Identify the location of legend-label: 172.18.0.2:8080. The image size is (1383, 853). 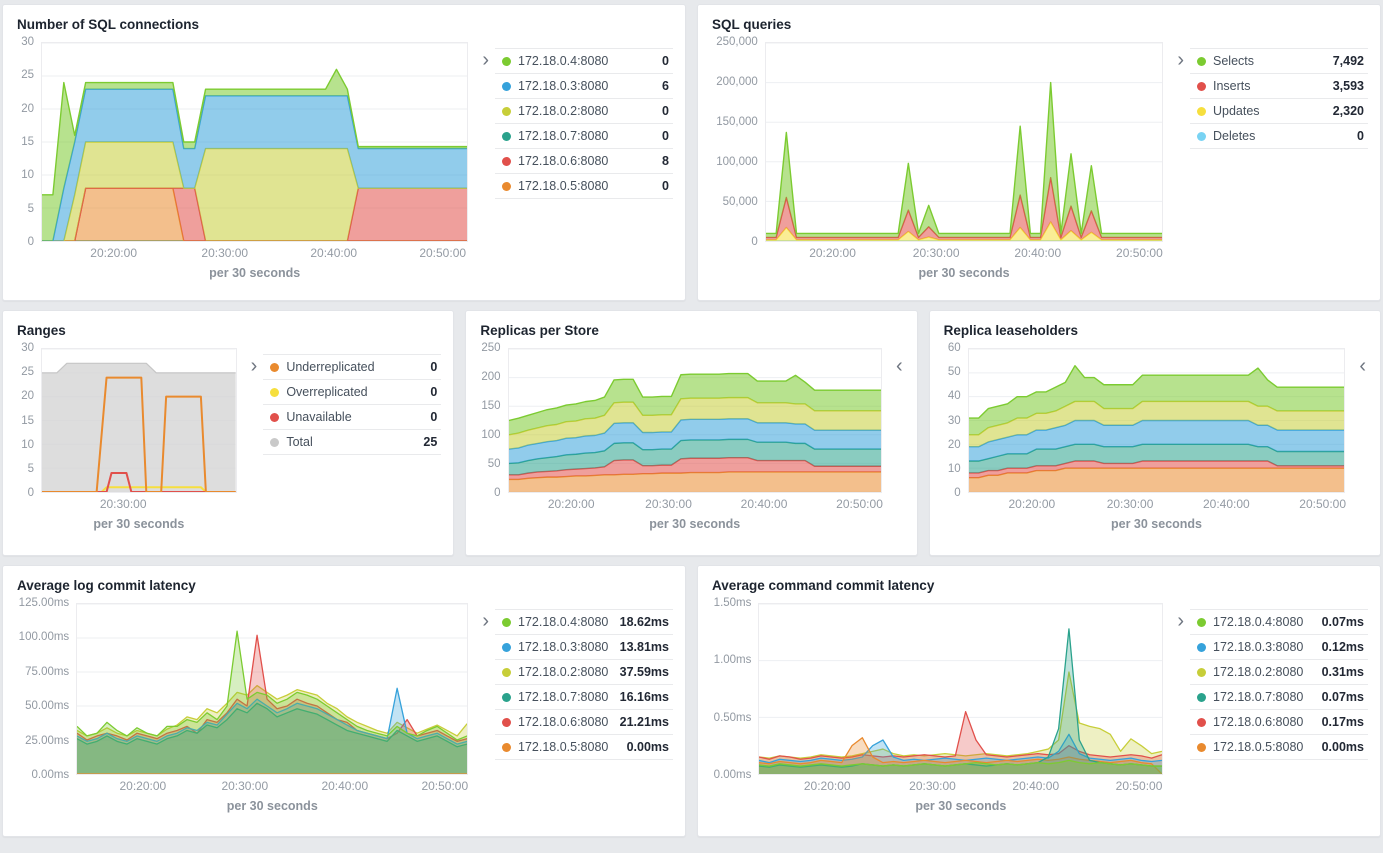
(1258, 672).